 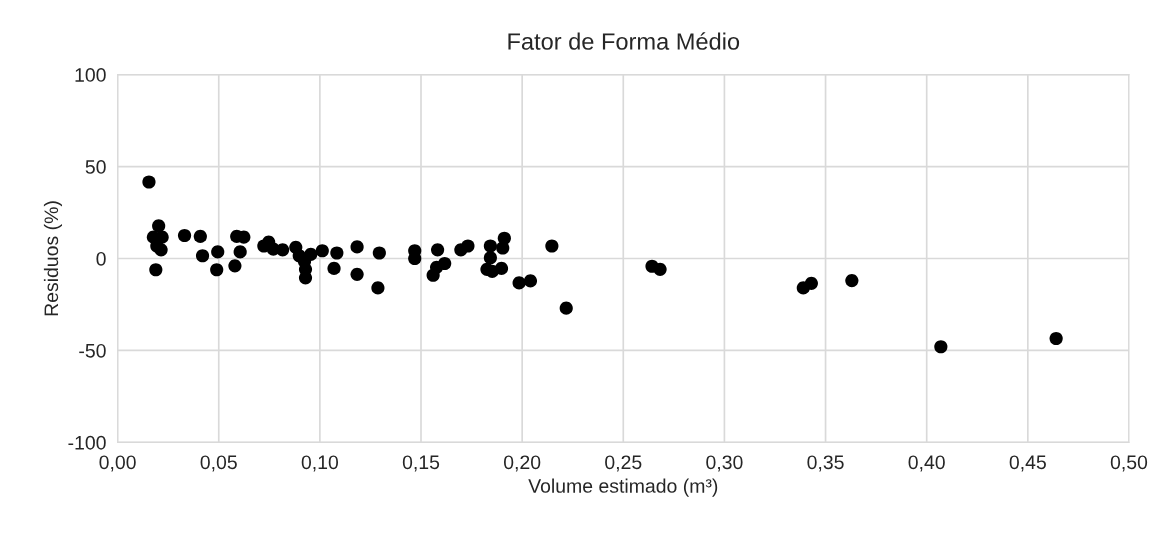 I want to click on x-tick-label: 0,35, so click(x=825, y=463).